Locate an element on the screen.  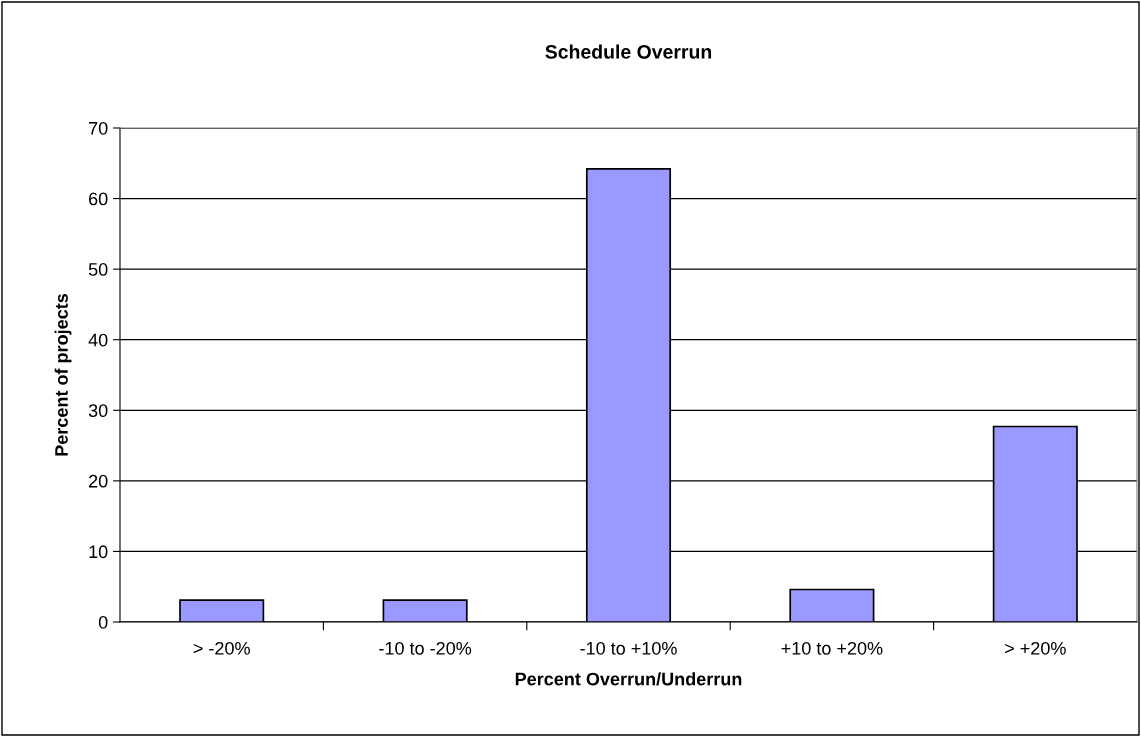
x-tick-label: > +20% is located at coordinates (1035, 648).